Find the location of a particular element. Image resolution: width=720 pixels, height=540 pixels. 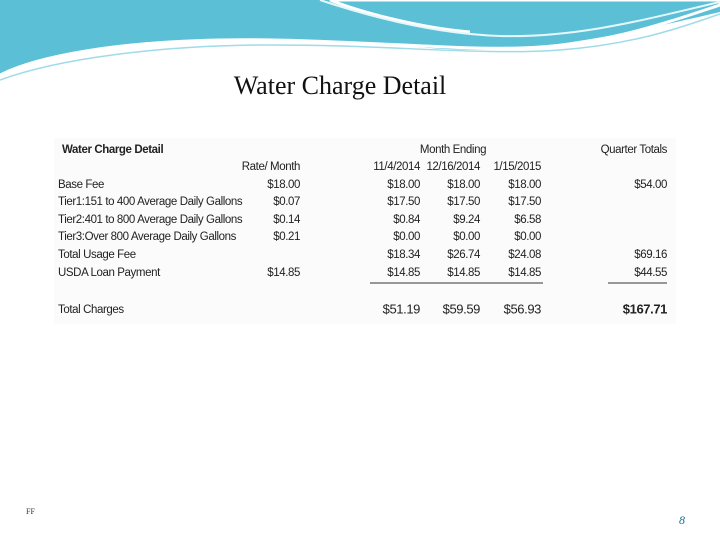

cell: $0.07 is located at coordinates (286, 202).